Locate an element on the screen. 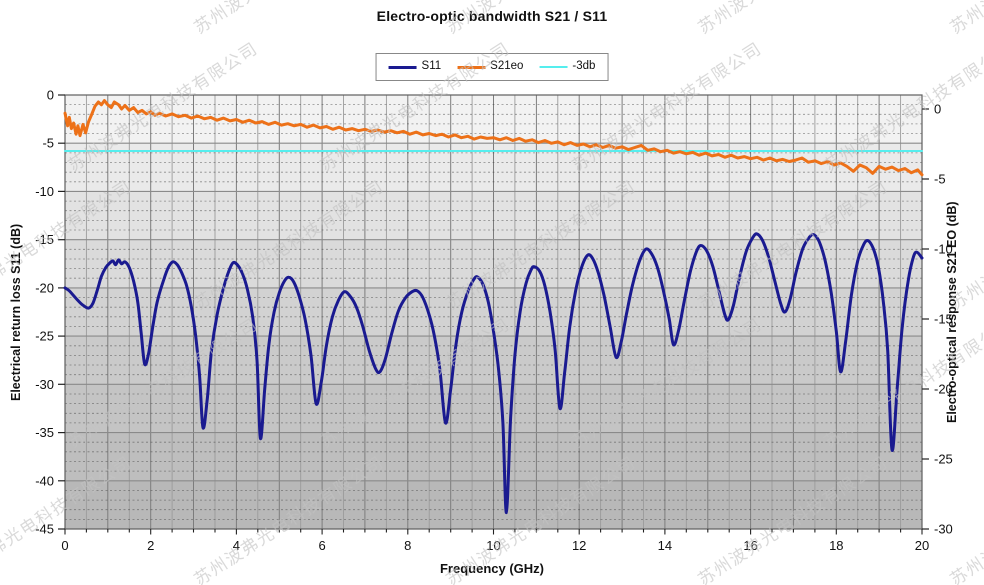 Image resolution: width=984 pixels, height=585 pixels. y-right-tick-label: -20 is located at coordinates (943, 389).